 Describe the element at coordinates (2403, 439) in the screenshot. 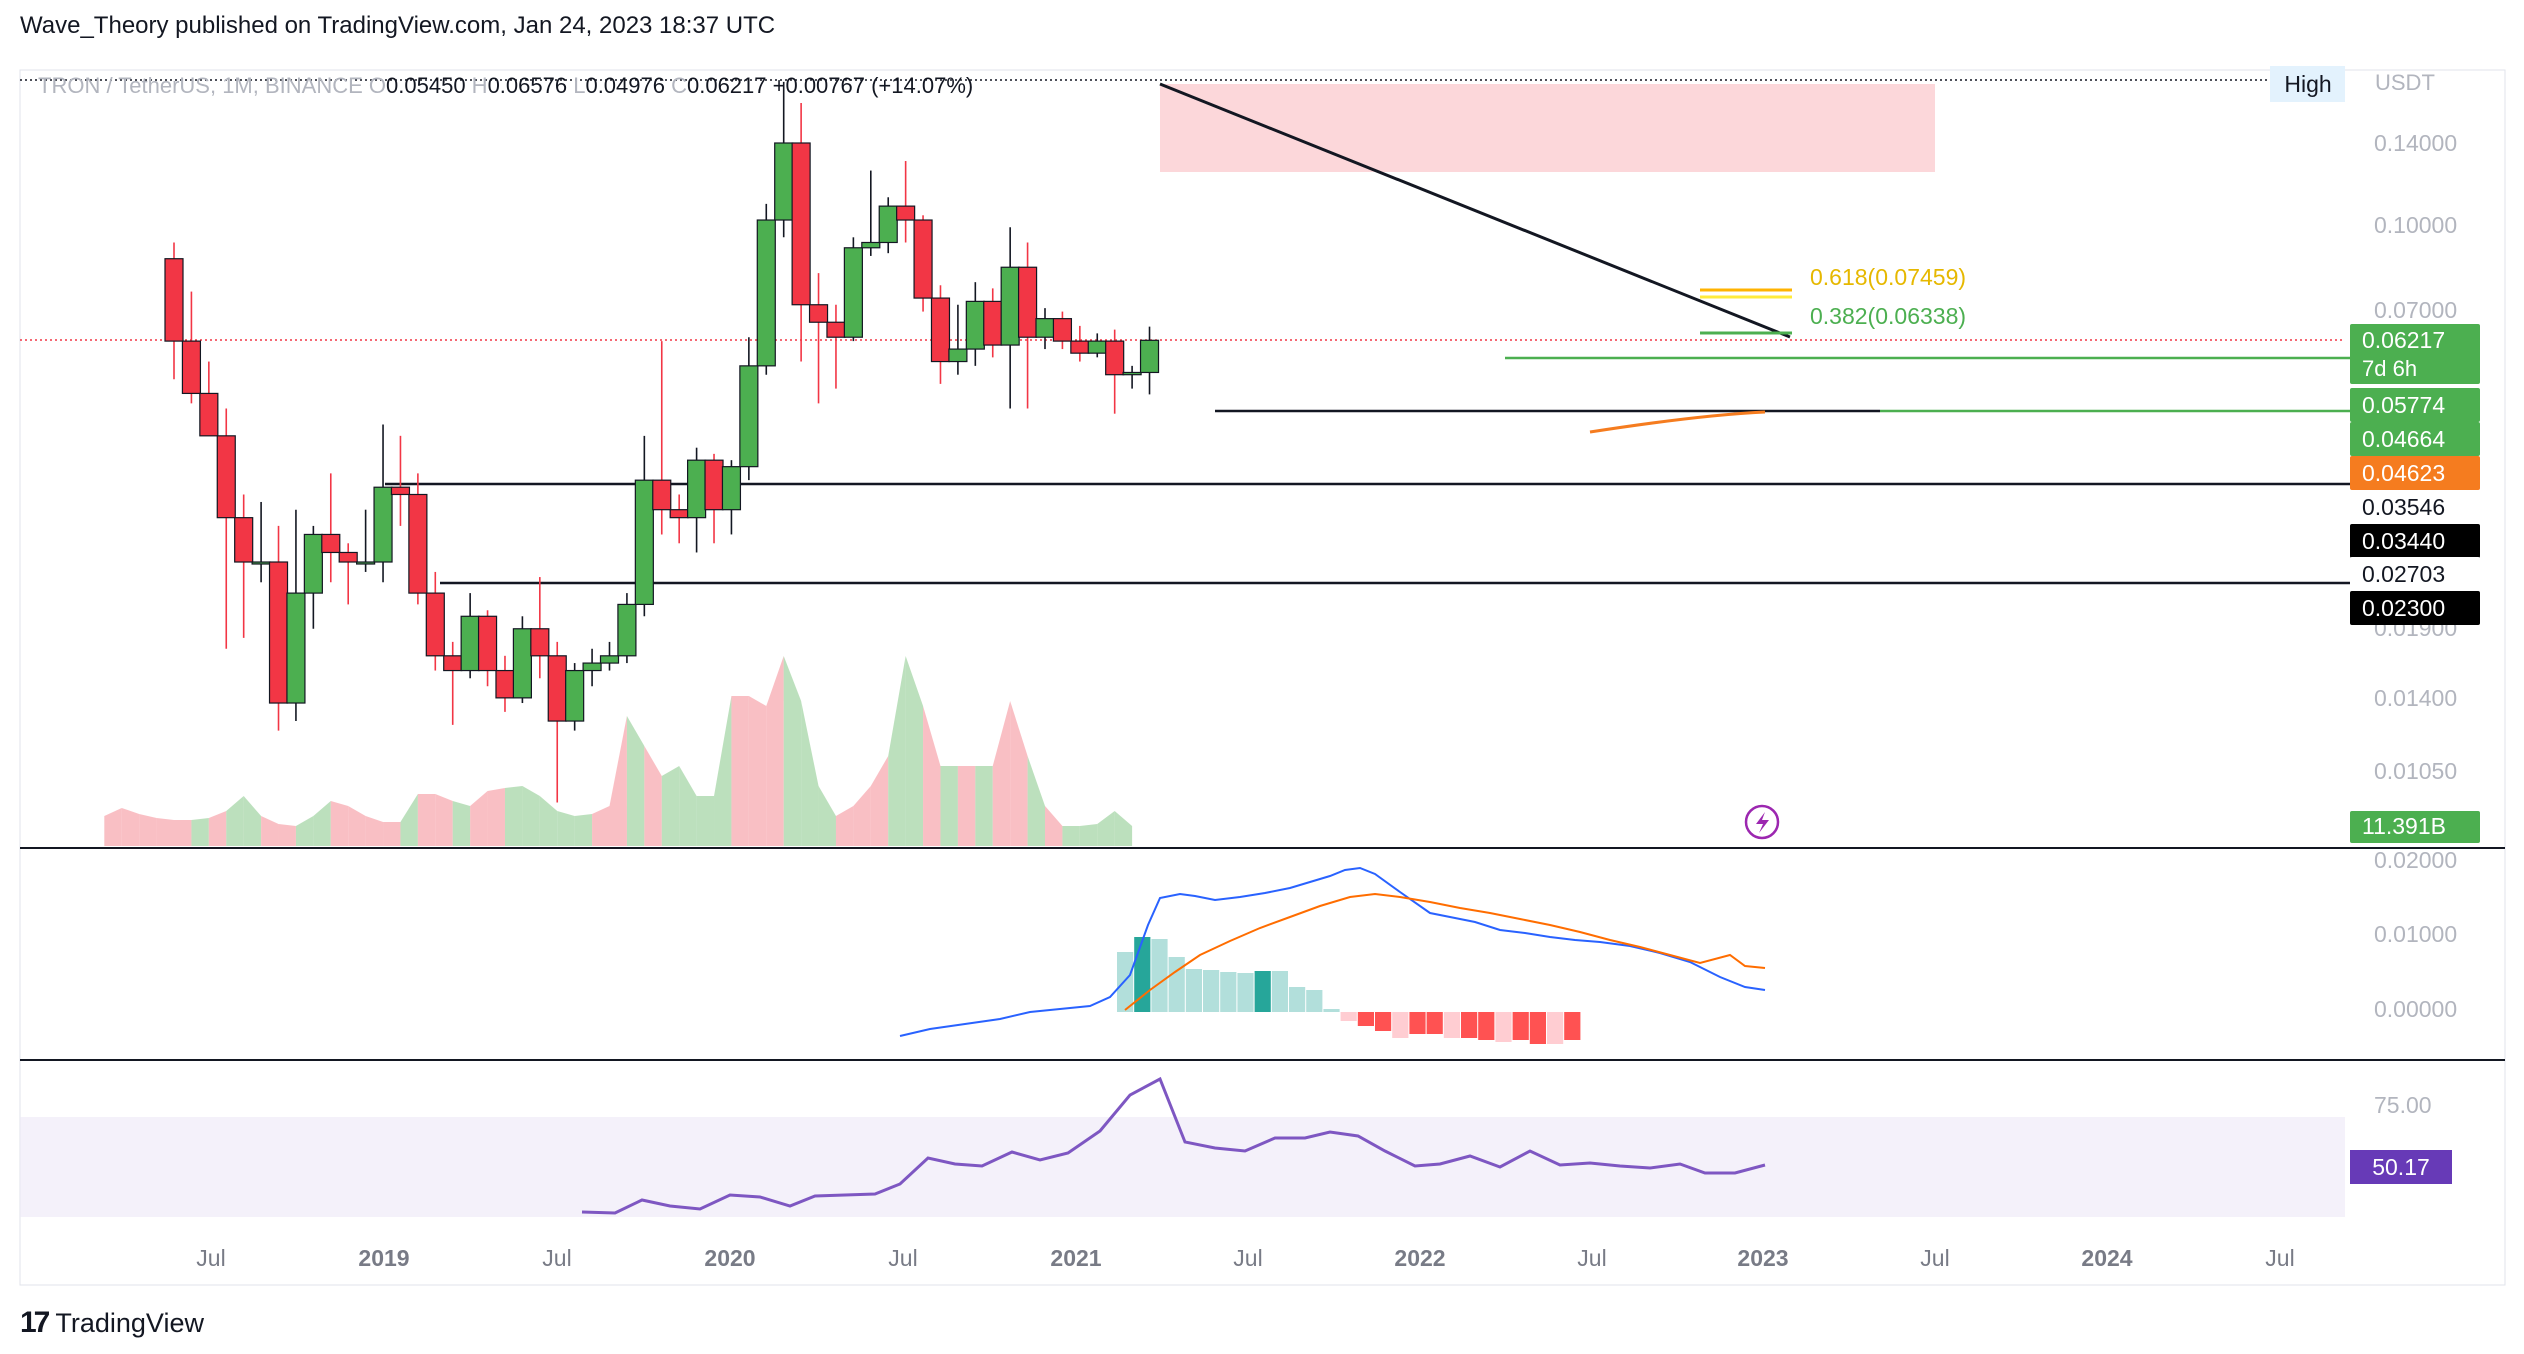

I see `price-label-value: 0.04664` at that location.